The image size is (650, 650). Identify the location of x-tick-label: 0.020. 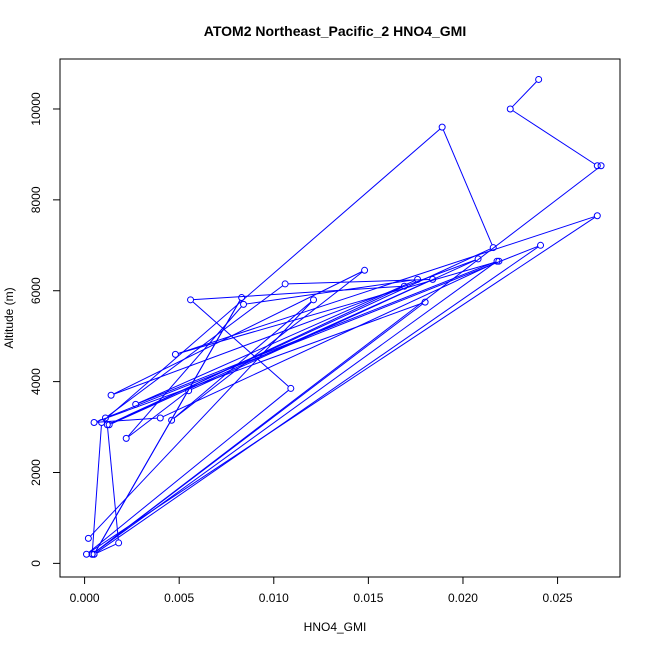
(463, 598).